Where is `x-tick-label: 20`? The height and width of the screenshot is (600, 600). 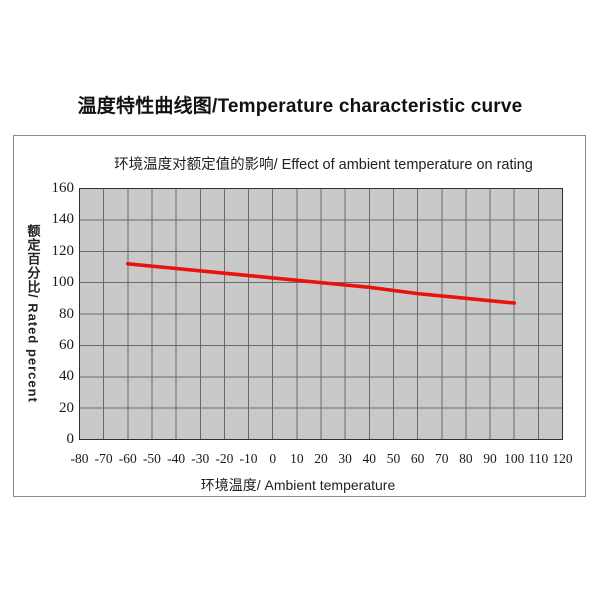
x-tick-label: 20 is located at coordinates (321, 458).